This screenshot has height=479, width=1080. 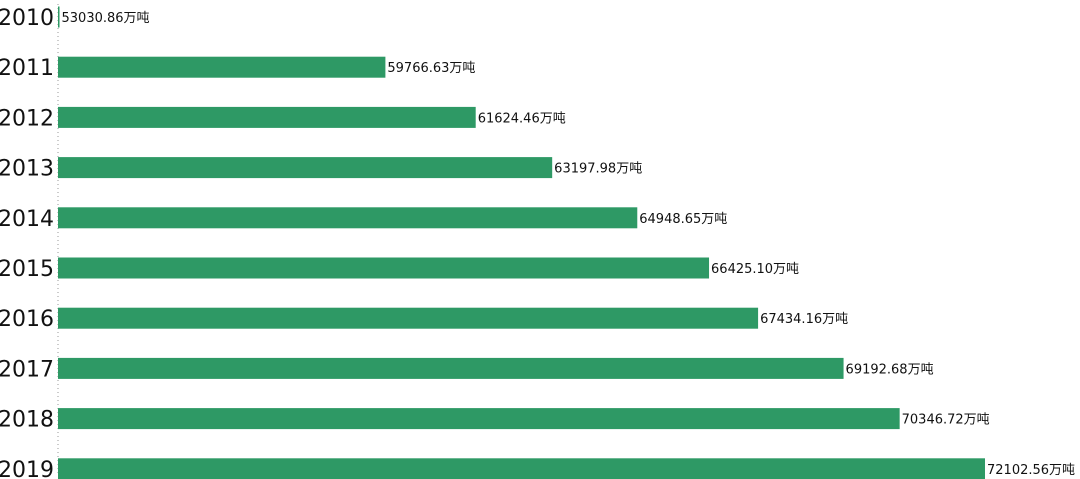 I want to click on bar-2014, so click(x=348, y=218).